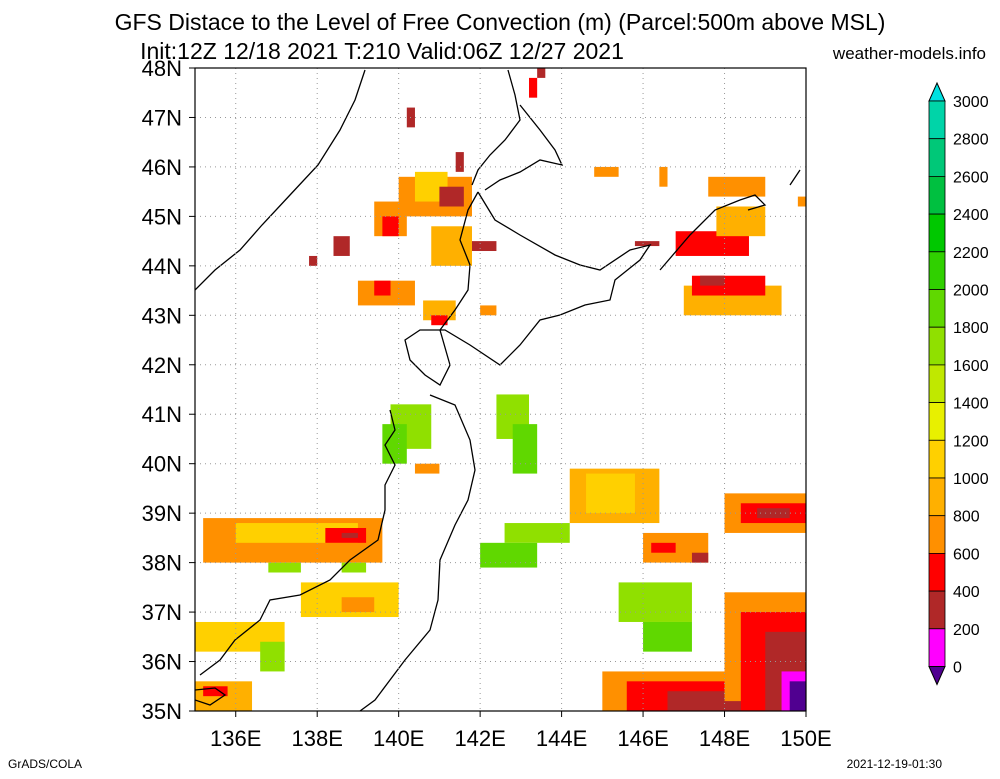  What do you see at coordinates (957, 668) in the screenshot?
I see `colorbar-label: 0` at bounding box center [957, 668].